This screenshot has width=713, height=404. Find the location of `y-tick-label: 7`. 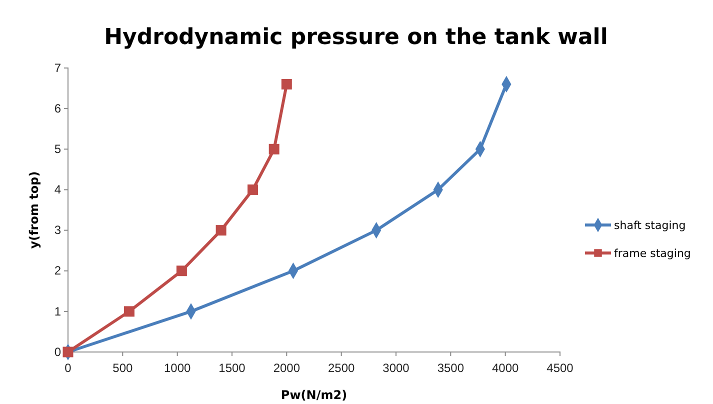

y-tick-label: 7 is located at coordinates (58, 67).